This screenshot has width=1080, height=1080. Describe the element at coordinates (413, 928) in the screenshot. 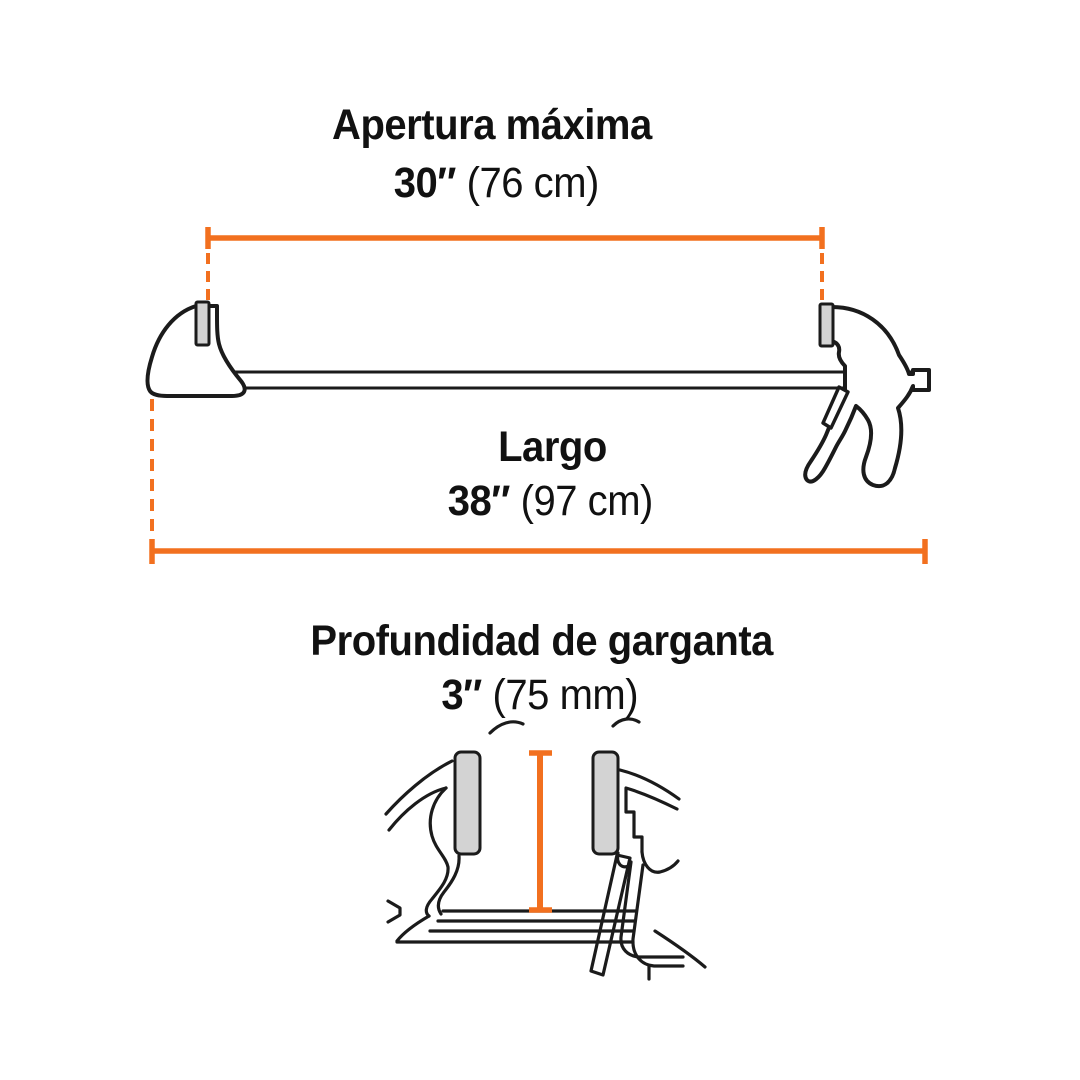

I see `left-foot-curve` at that location.